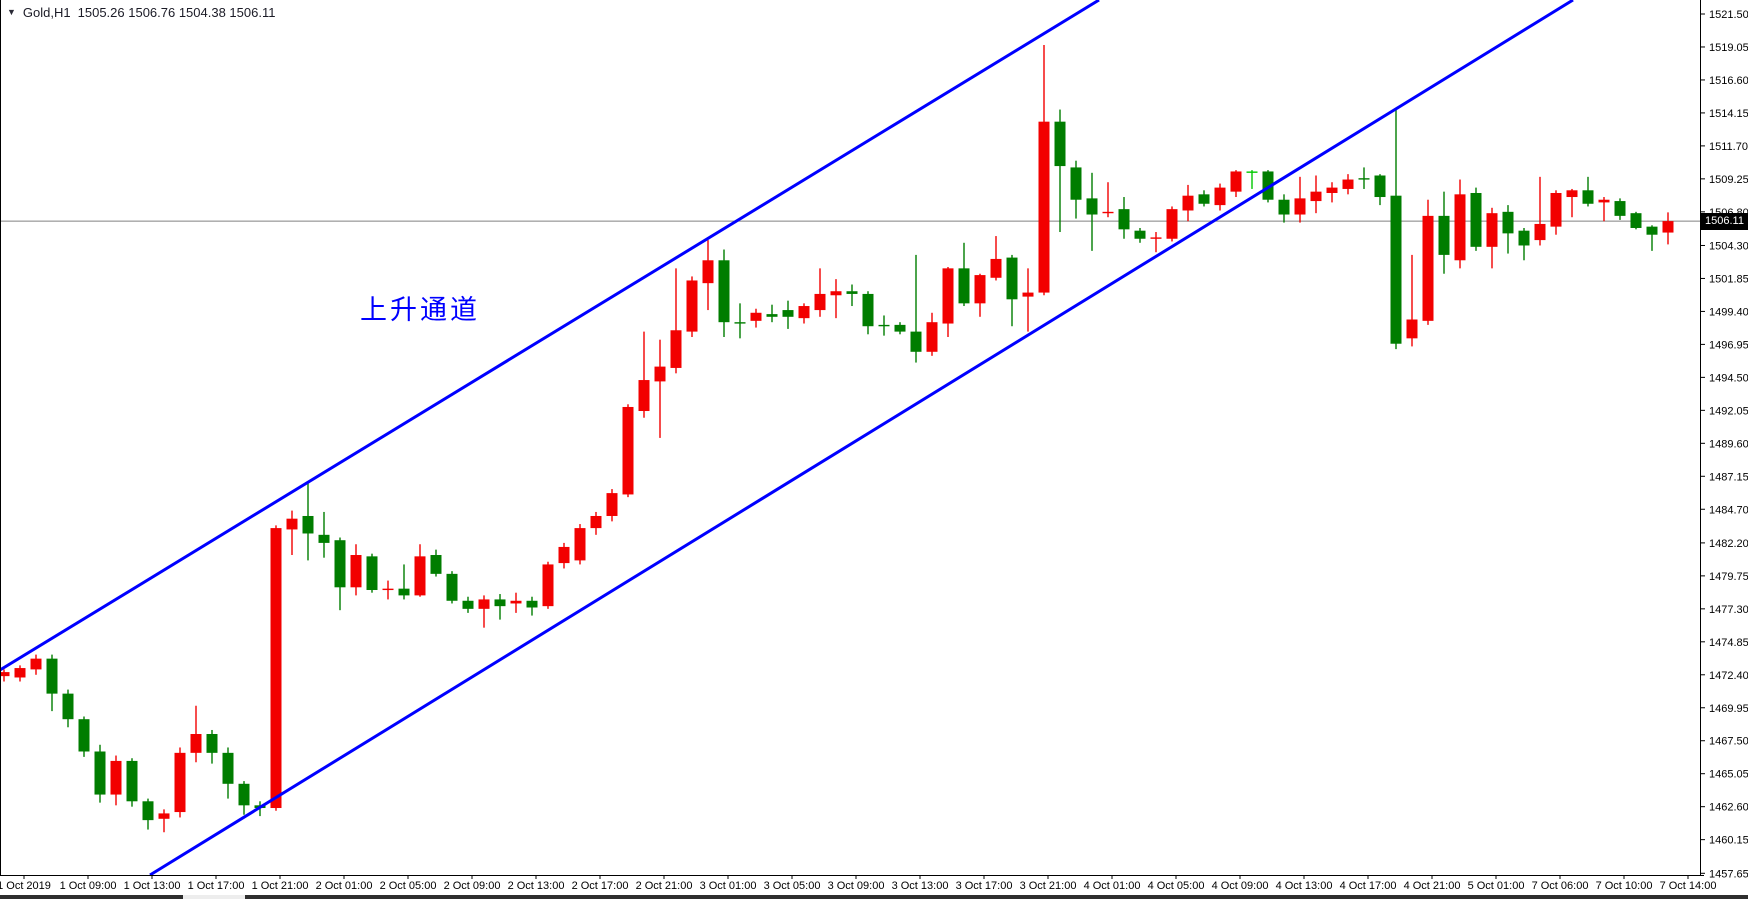  What do you see at coordinates (408, 886) in the screenshot?
I see `time-axis-label: 2 Oct 05:00` at bounding box center [408, 886].